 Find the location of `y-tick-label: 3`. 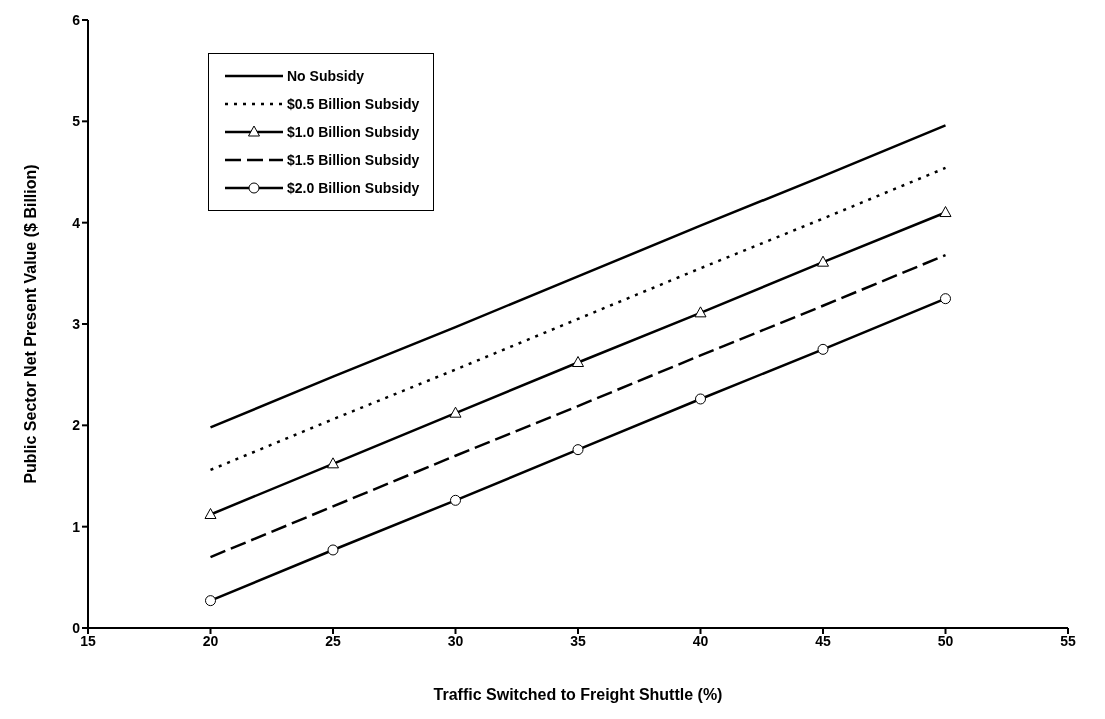

y-tick-label: 3 is located at coordinates (76, 323).